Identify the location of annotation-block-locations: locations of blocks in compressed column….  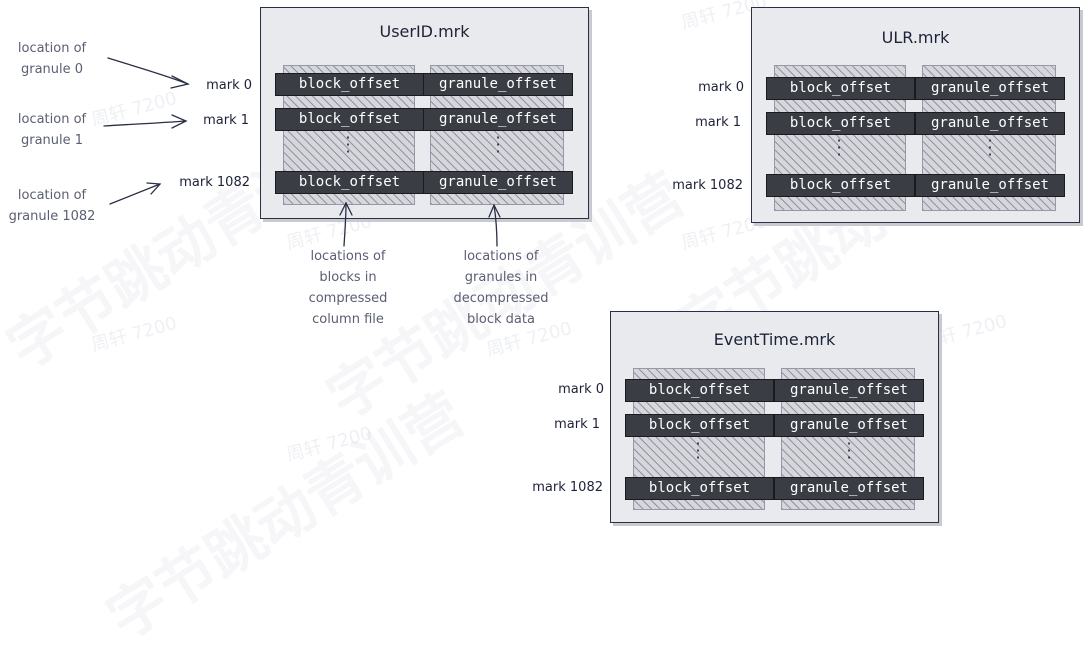
(348, 288).